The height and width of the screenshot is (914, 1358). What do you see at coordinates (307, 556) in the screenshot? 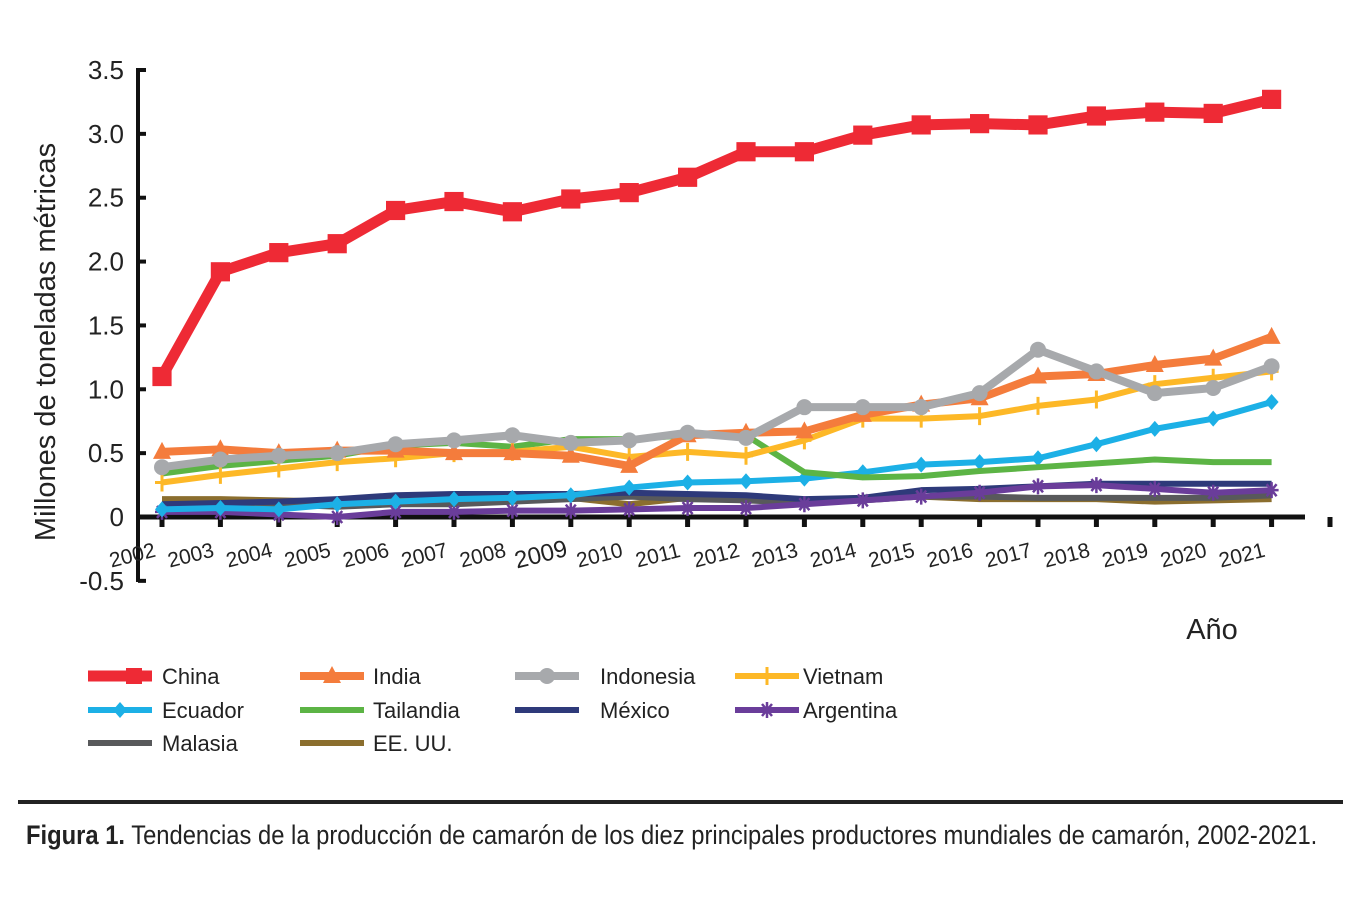
I see `x-tick-label: 2005` at bounding box center [307, 556].